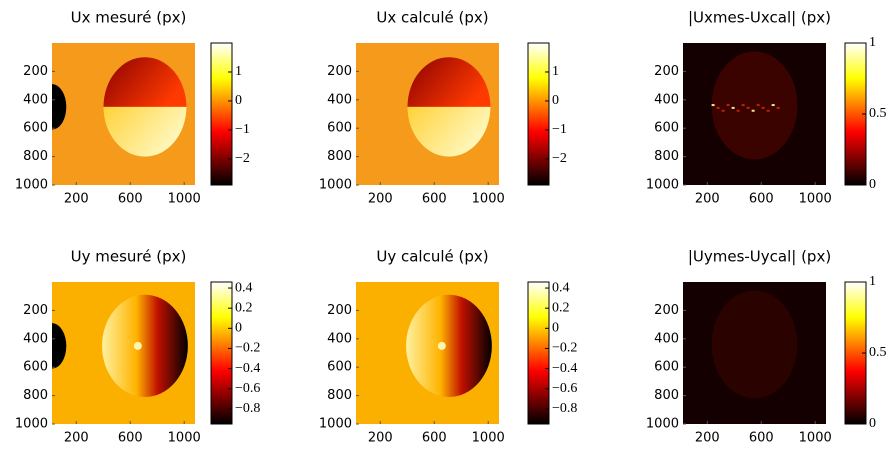 Image resolution: width=895 pixels, height=450 pixels. What do you see at coordinates (759, 18) in the screenshot?
I see `panel-title: |Uxmes-Uxcal| (px)` at bounding box center [759, 18].